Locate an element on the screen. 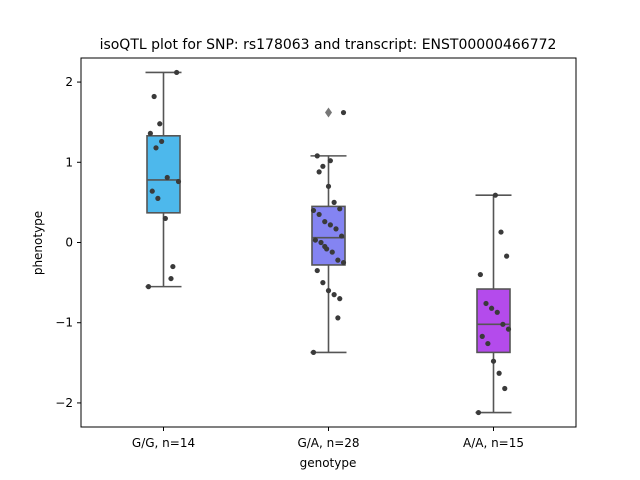  y-tick-label: −2 is located at coordinates (64, 403).